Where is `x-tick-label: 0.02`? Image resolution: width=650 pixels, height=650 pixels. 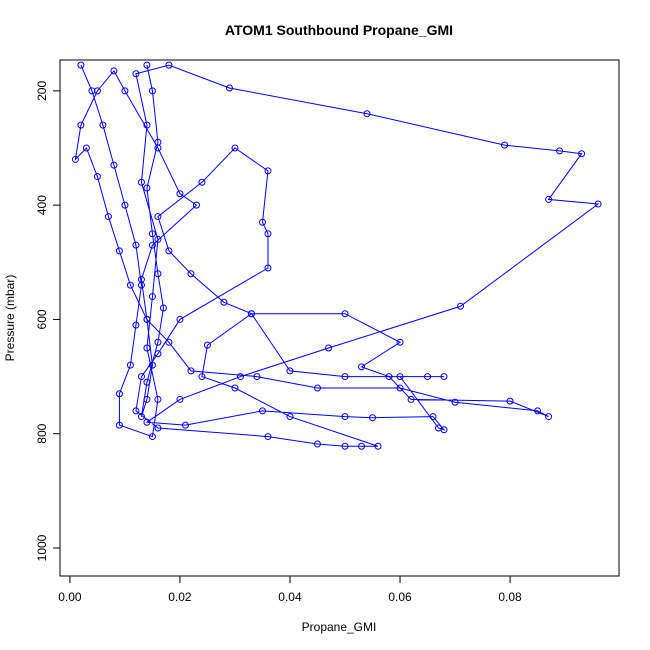
x-tick-label: 0.02 is located at coordinates (180, 597).